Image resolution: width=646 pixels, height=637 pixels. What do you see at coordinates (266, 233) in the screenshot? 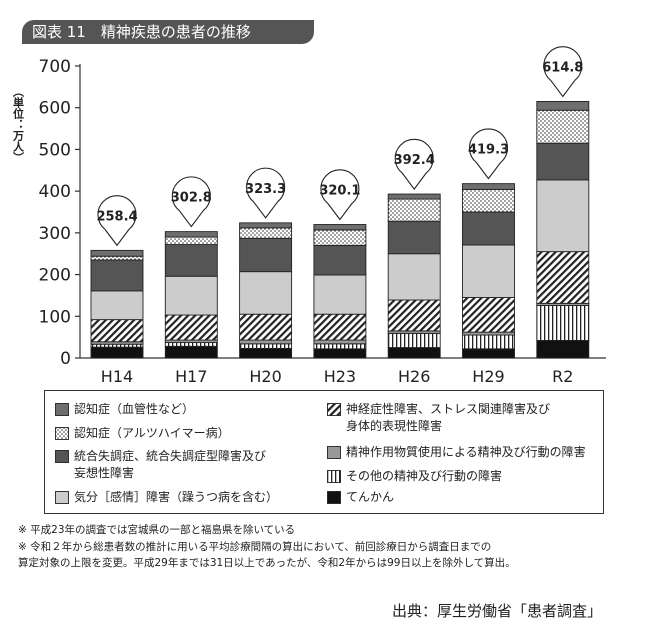
I see `bar-segment-alz-H20` at bounding box center [266, 233].